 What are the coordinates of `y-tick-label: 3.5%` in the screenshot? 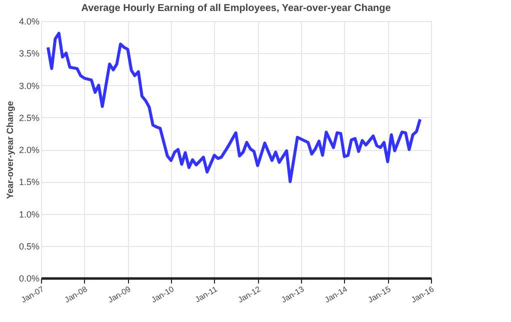 It's located at (29, 53).